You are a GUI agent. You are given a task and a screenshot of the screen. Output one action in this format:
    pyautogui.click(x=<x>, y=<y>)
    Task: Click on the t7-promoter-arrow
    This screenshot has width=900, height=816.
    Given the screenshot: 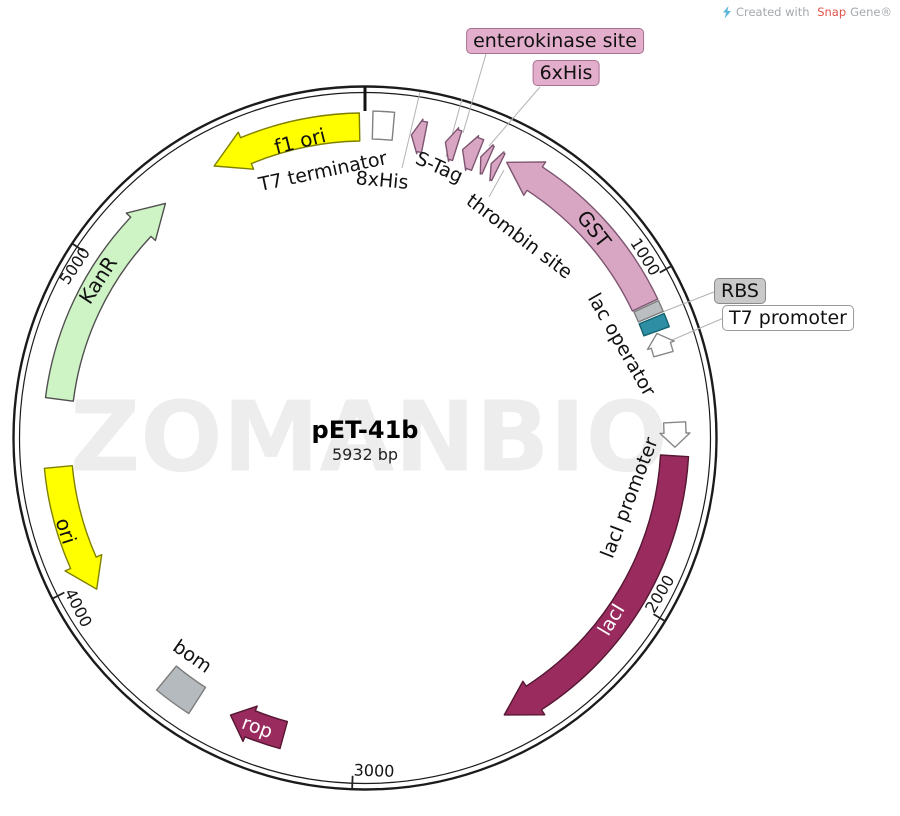 What is the action you would take?
    pyautogui.click(x=660, y=345)
    